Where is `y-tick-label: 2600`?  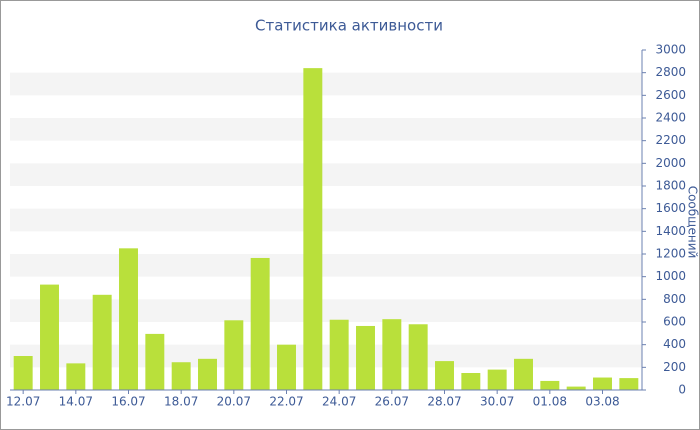 y-tick-label: 2600 is located at coordinates (670, 95).